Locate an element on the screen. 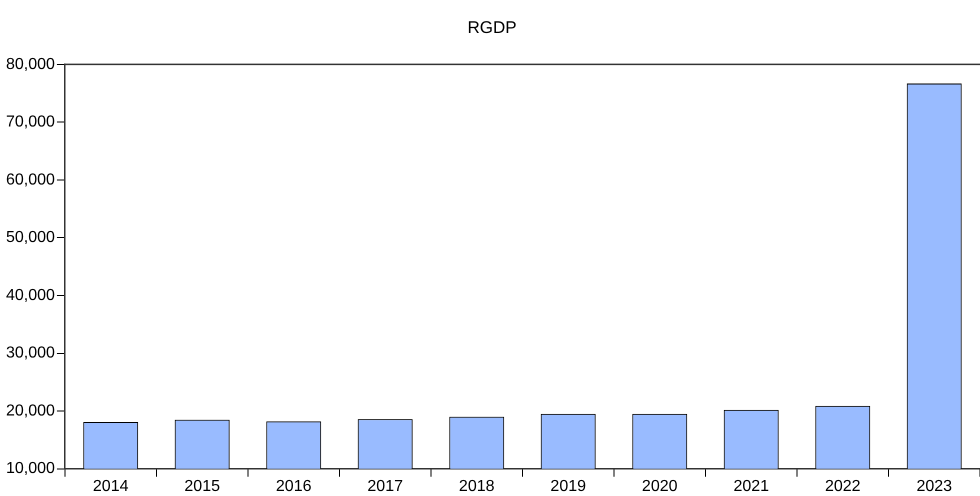 The image size is (980, 496). x-tick-label: 2019 is located at coordinates (568, 486).